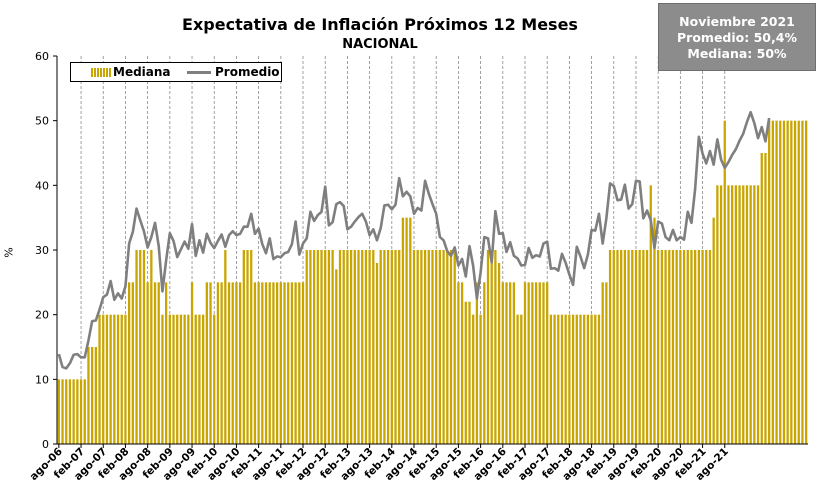  What do you see at coordinates (247, 72) in the screenshot?
I see `legend-label-promedio: Promedio` at bounding box center [247, 72].